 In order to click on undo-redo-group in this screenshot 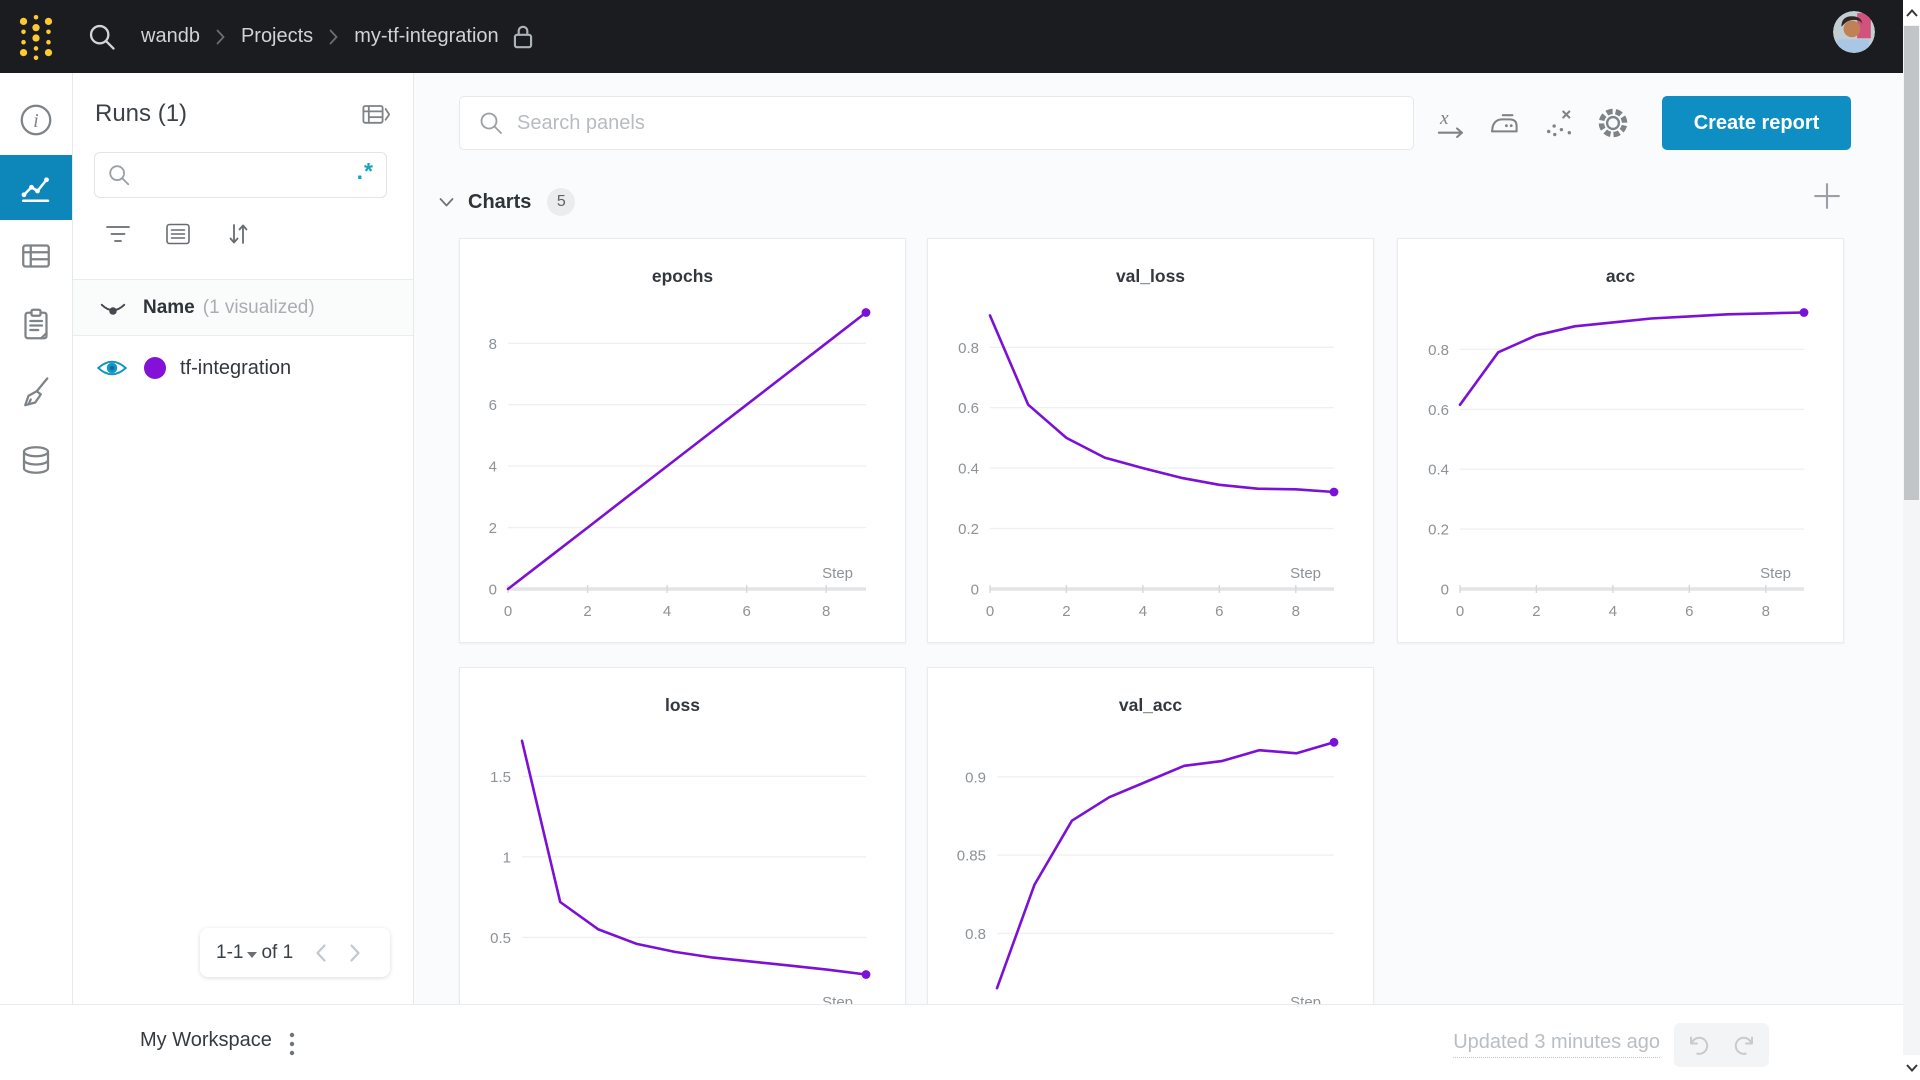, I will do `click(1721, 1045)`.